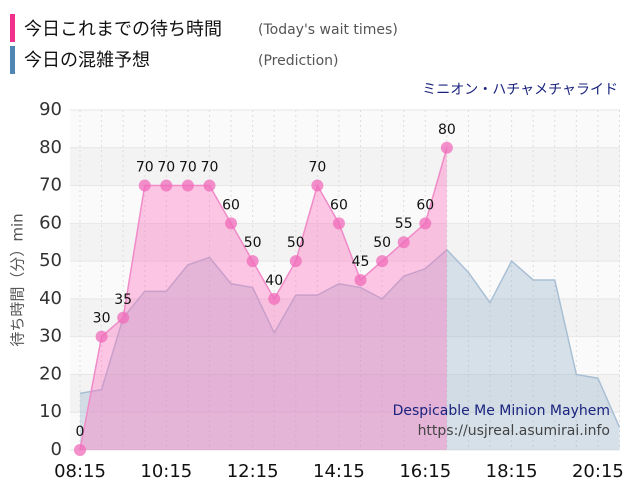 This screenshot has height=500, width=640. I want to click on x-tick-label: 16:15, so click(425, 471).